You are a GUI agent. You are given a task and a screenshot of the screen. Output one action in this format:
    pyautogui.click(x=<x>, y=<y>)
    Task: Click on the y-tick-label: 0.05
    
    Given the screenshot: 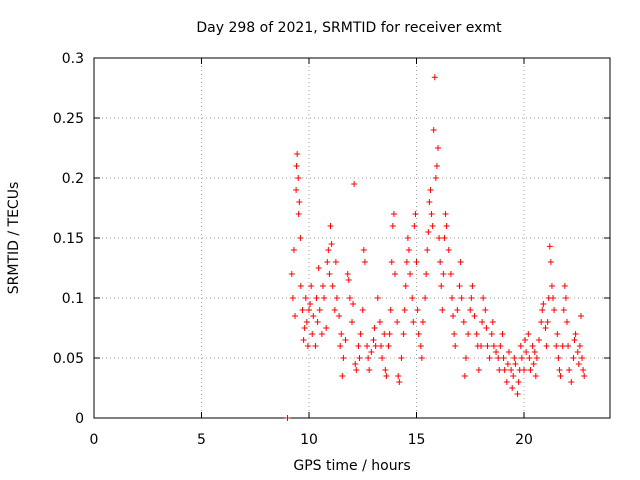 What is the action you would take?
    pyautogui.click(x=68, y=359)
    